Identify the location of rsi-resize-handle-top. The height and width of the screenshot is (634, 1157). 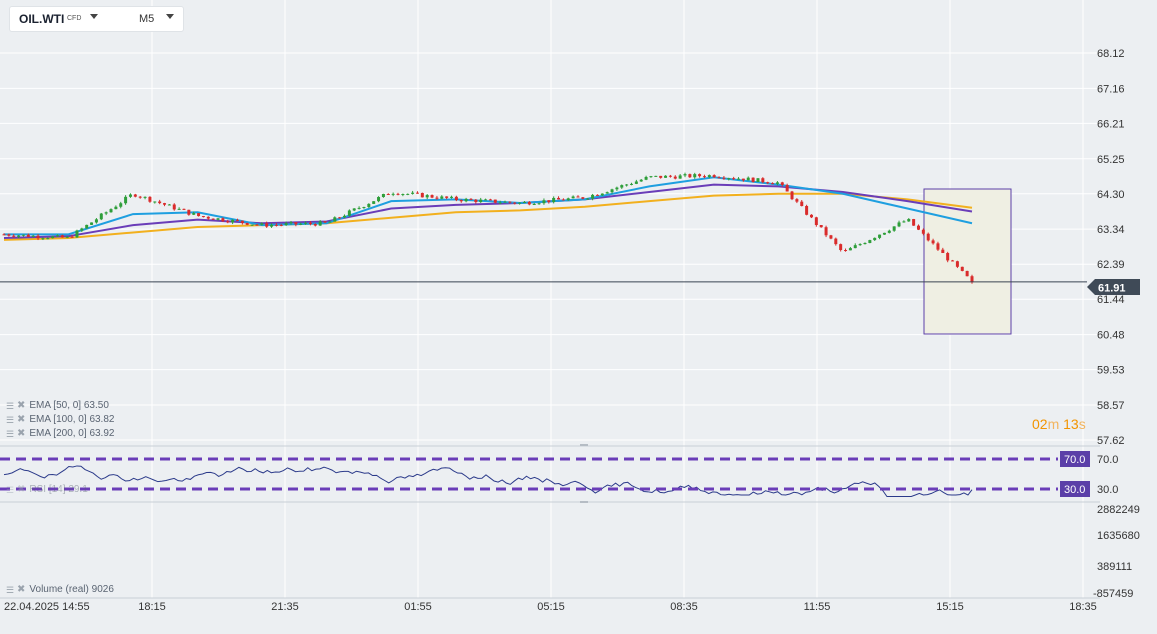
(584, 445).